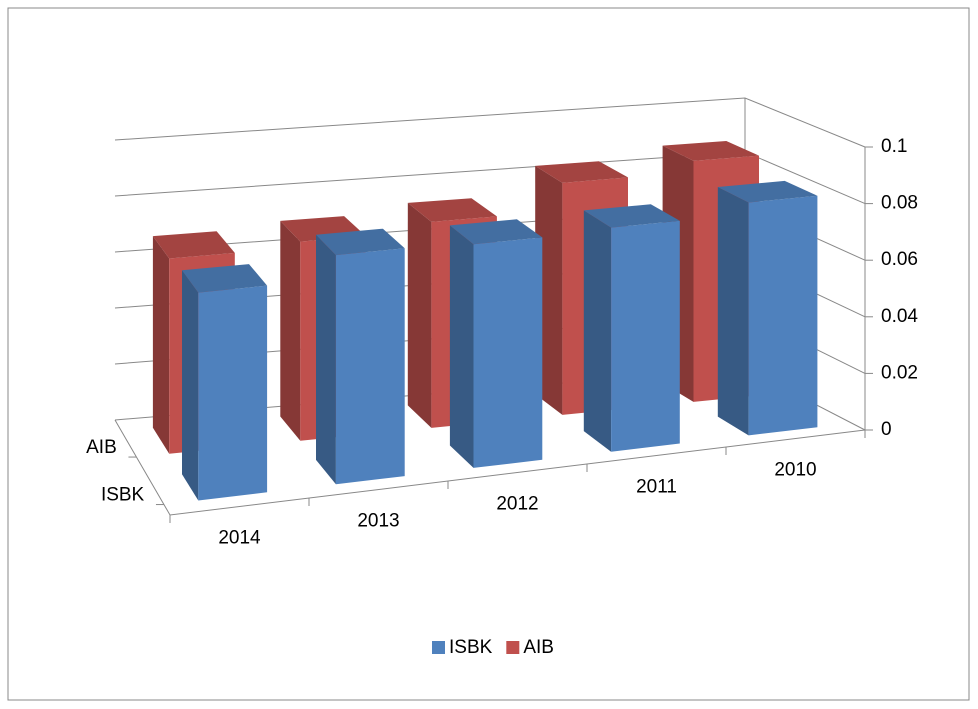  Describe the element at coordinates (886, 429) in the screenshot. I see `y-tick-label: 0` at that location.